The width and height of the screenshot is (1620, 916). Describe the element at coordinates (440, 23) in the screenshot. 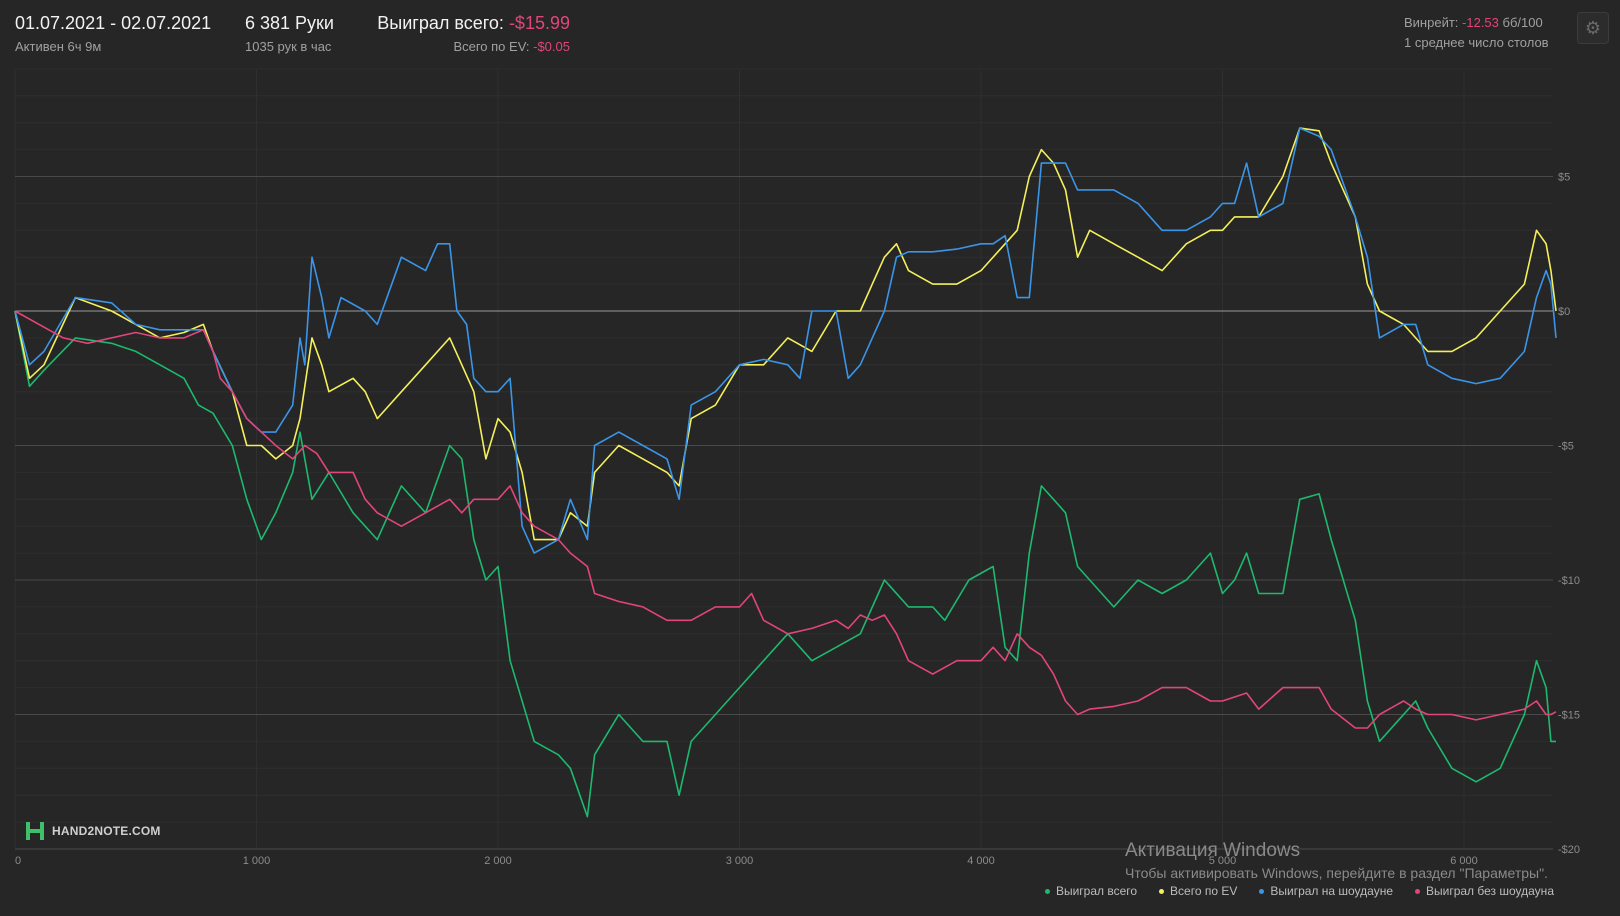

I see `won-total-label: Выиграл всего:` at that location.